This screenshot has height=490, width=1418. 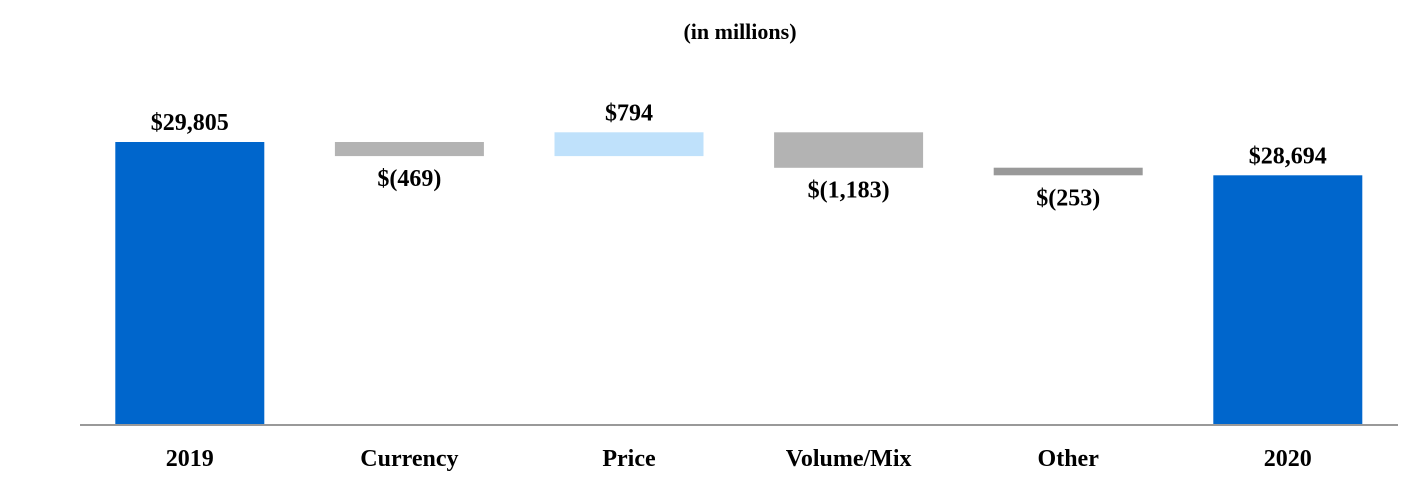 I want to click on bar-2020, so click(x=1288, y=300).